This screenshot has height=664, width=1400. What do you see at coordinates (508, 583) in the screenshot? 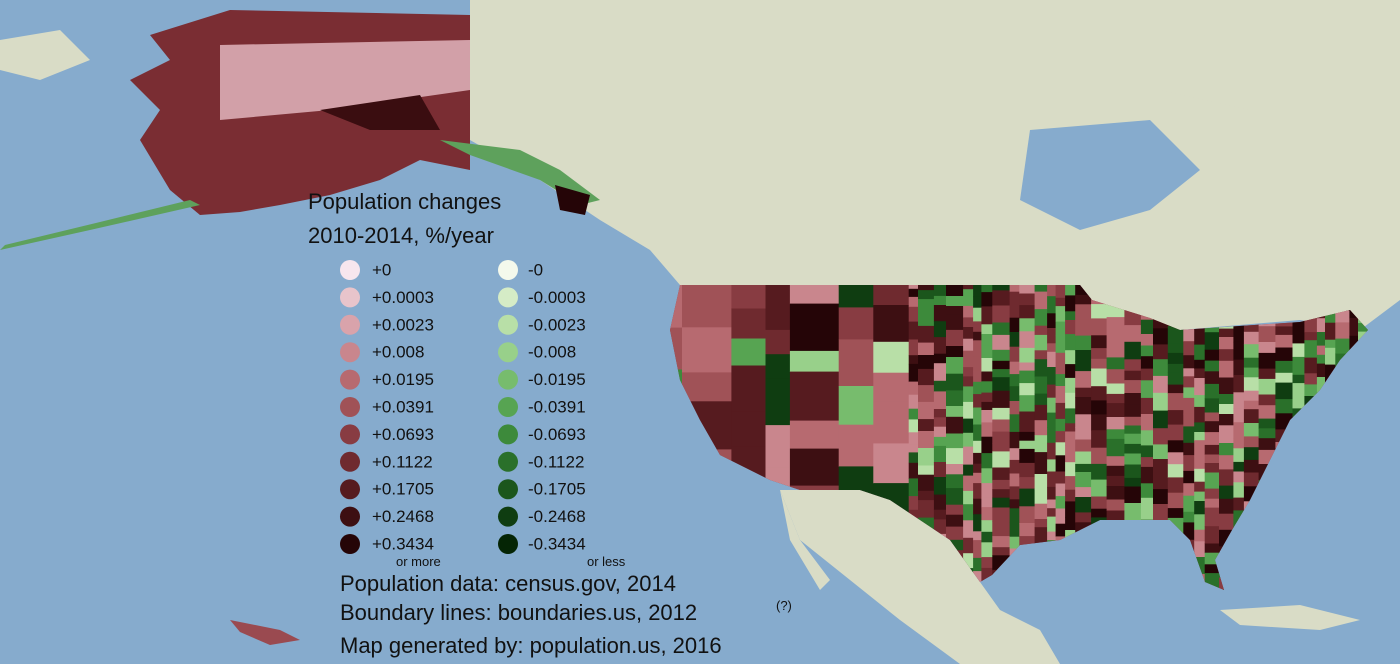
I see `credit: Population data: census.gov, 2014` at bounding box center [508, 583].